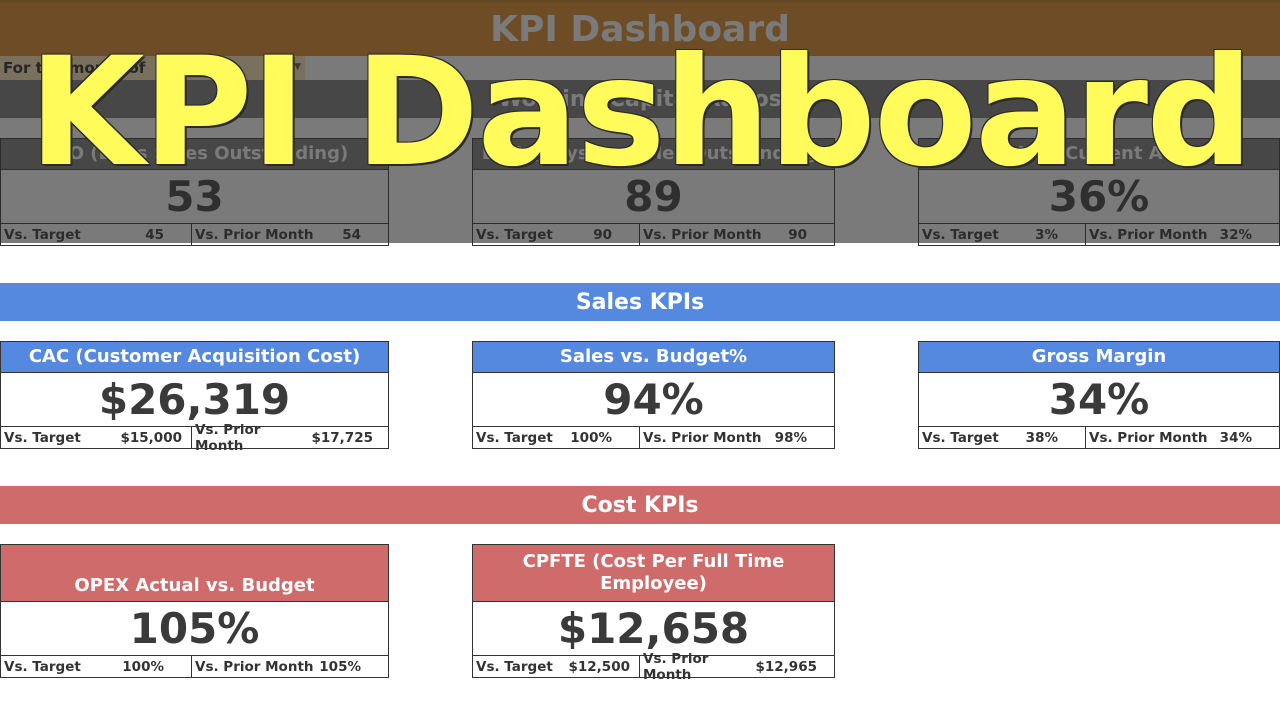 This screenshot has width=1280, height=720. I want to click on prior-value: 98%, so click(790, 437).